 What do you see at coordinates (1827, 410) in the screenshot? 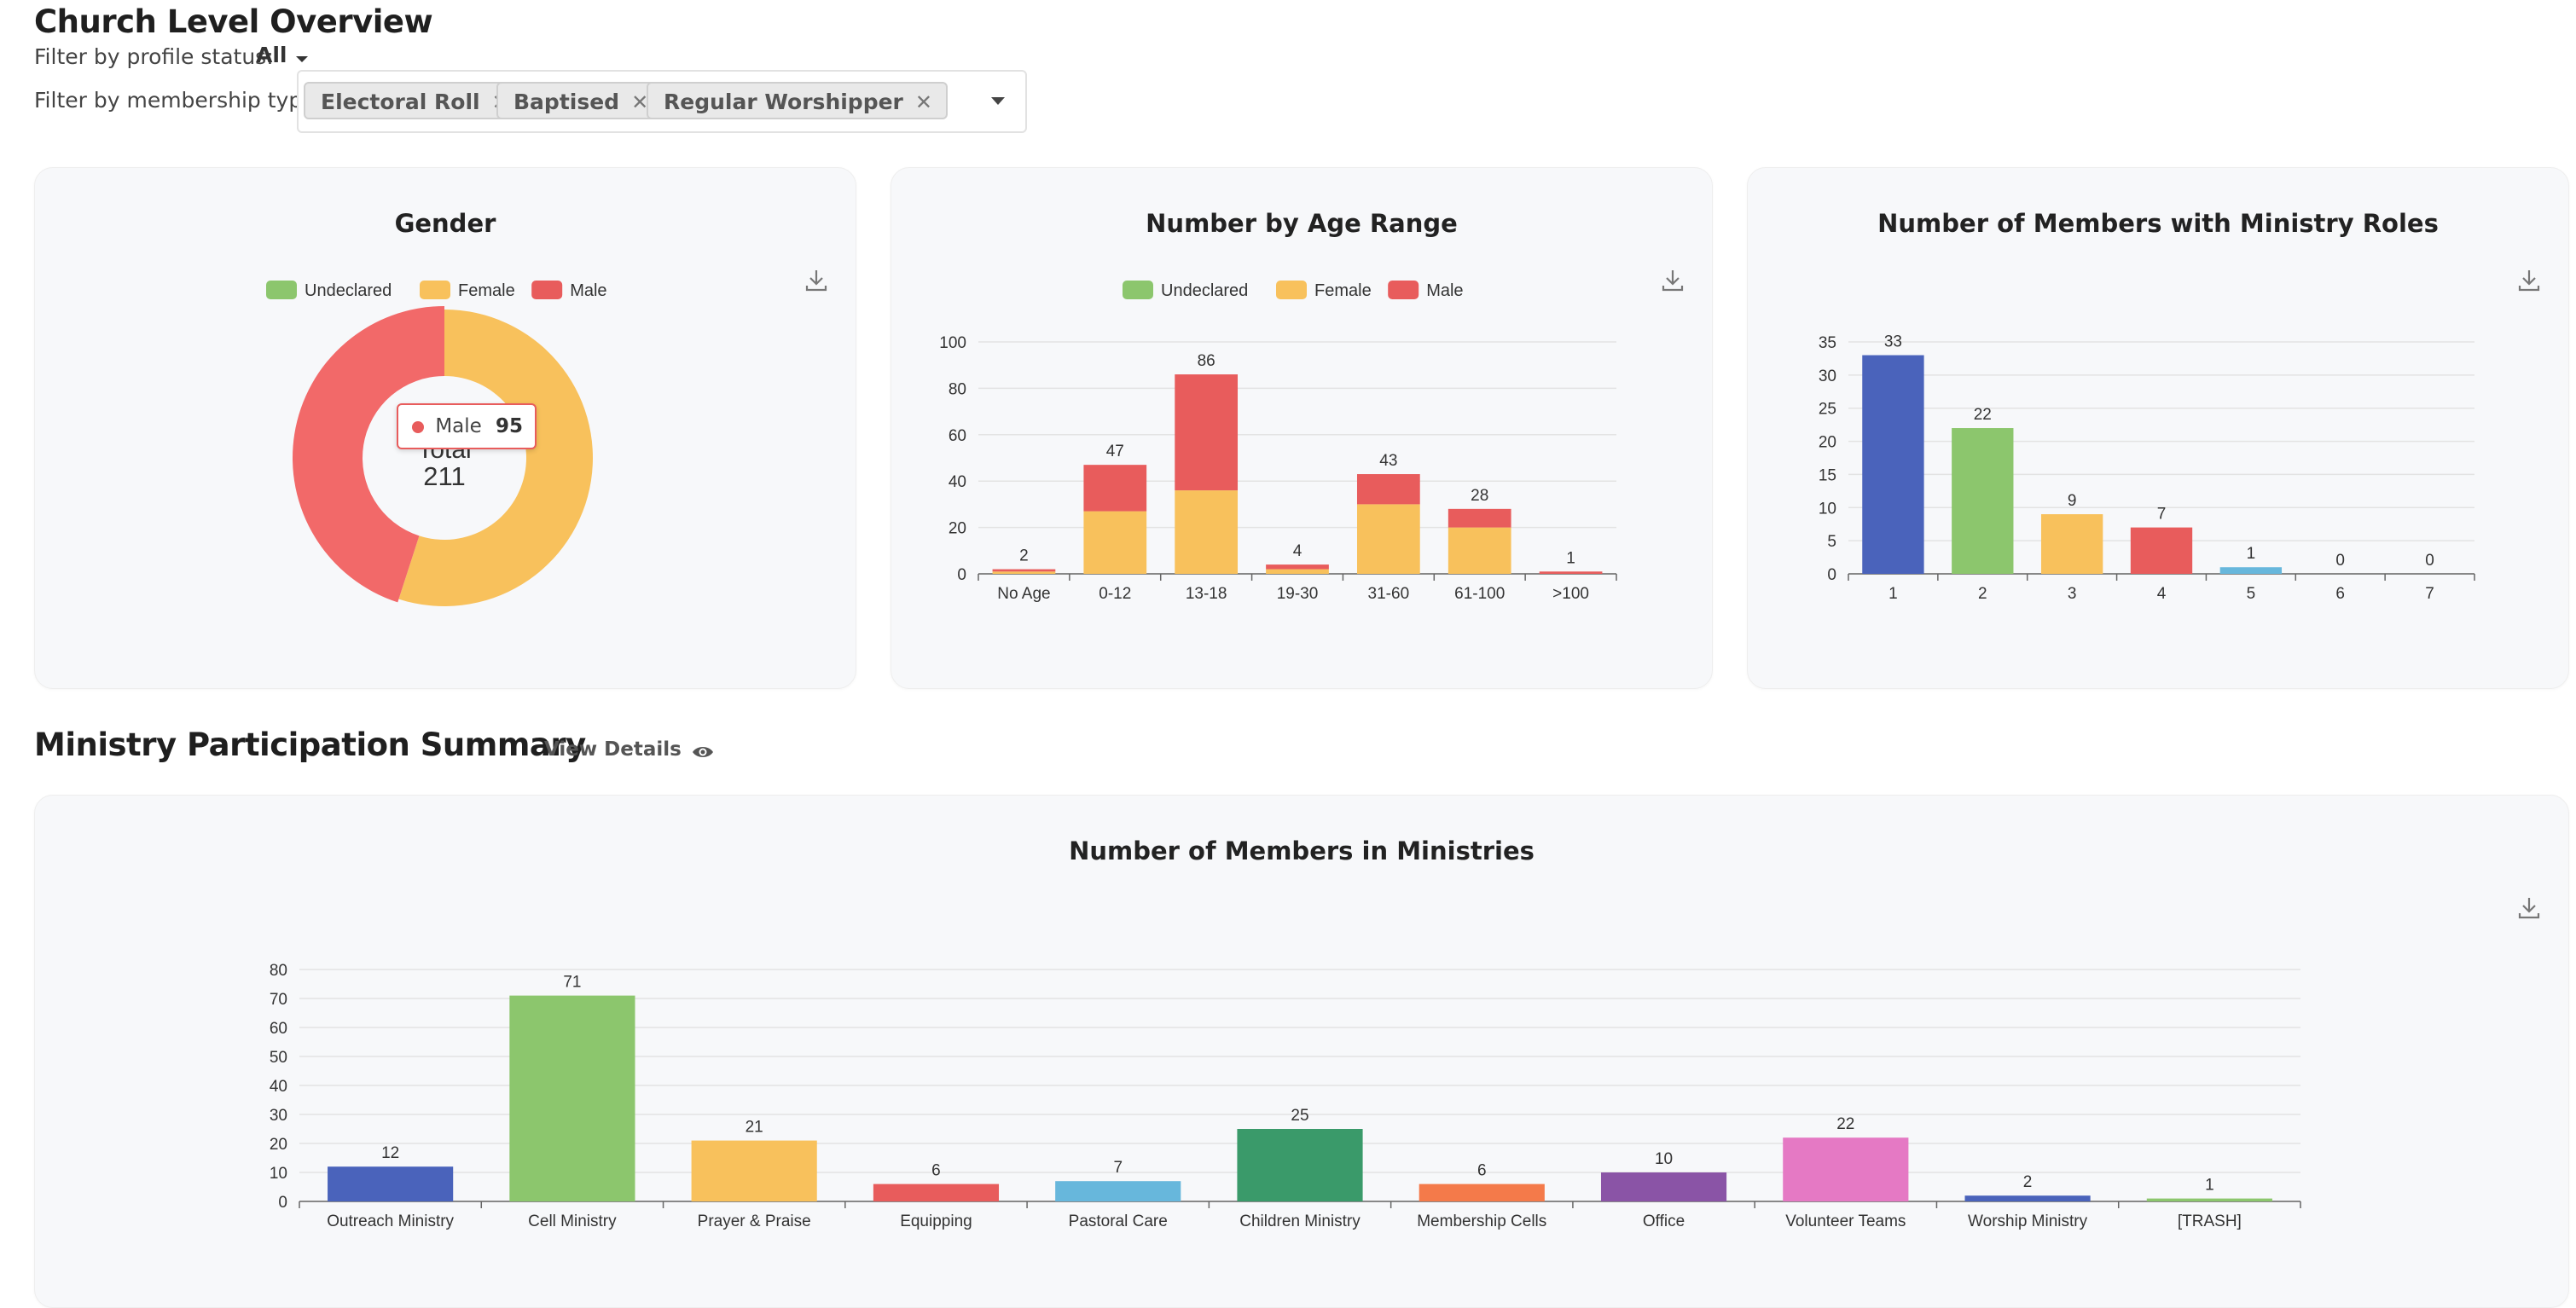
I see `y-tick-label: 25` at bounding box center [1827, 410].